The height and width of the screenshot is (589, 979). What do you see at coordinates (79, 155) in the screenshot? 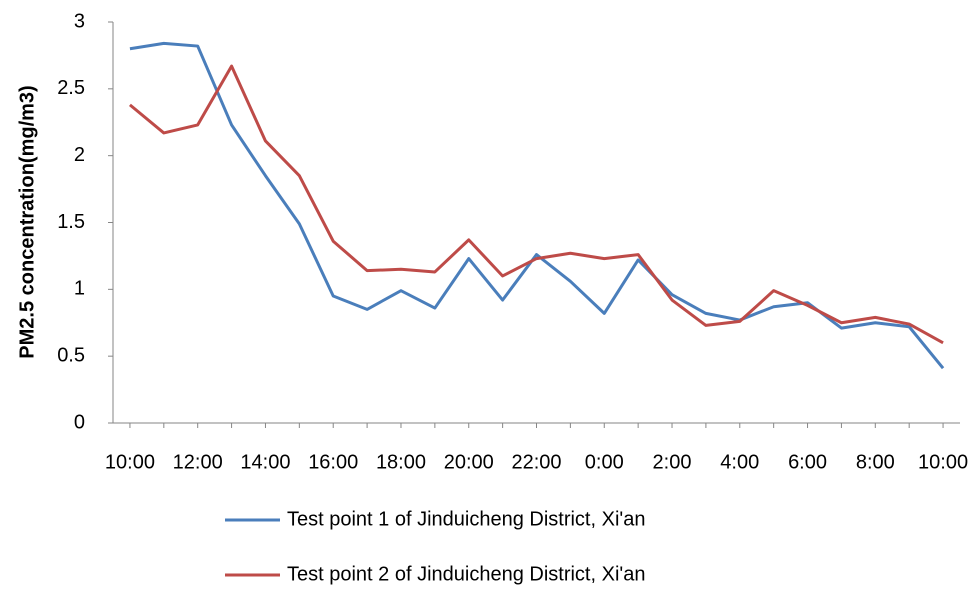
I see `y-tick-label: 2` at bounding box center [79, 155].